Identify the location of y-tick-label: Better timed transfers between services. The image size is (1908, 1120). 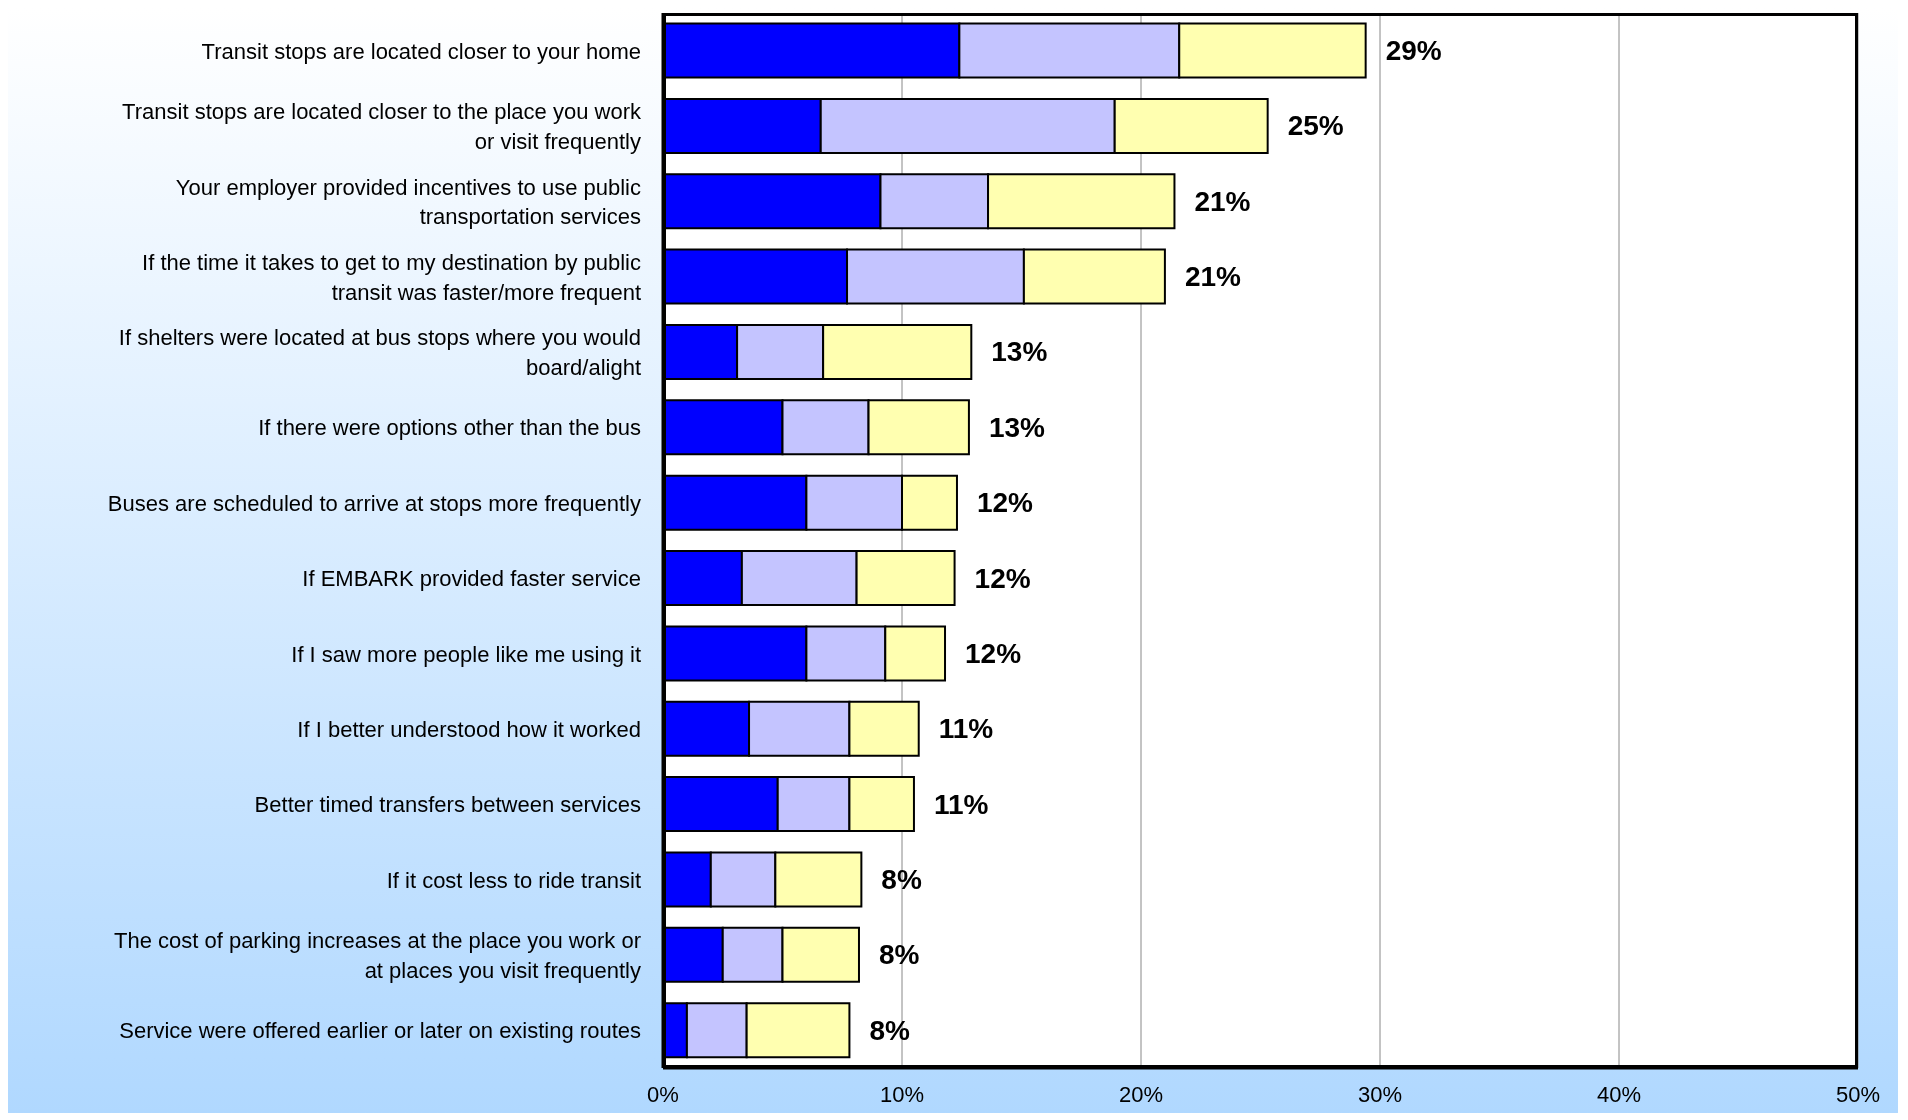
(447, 804).